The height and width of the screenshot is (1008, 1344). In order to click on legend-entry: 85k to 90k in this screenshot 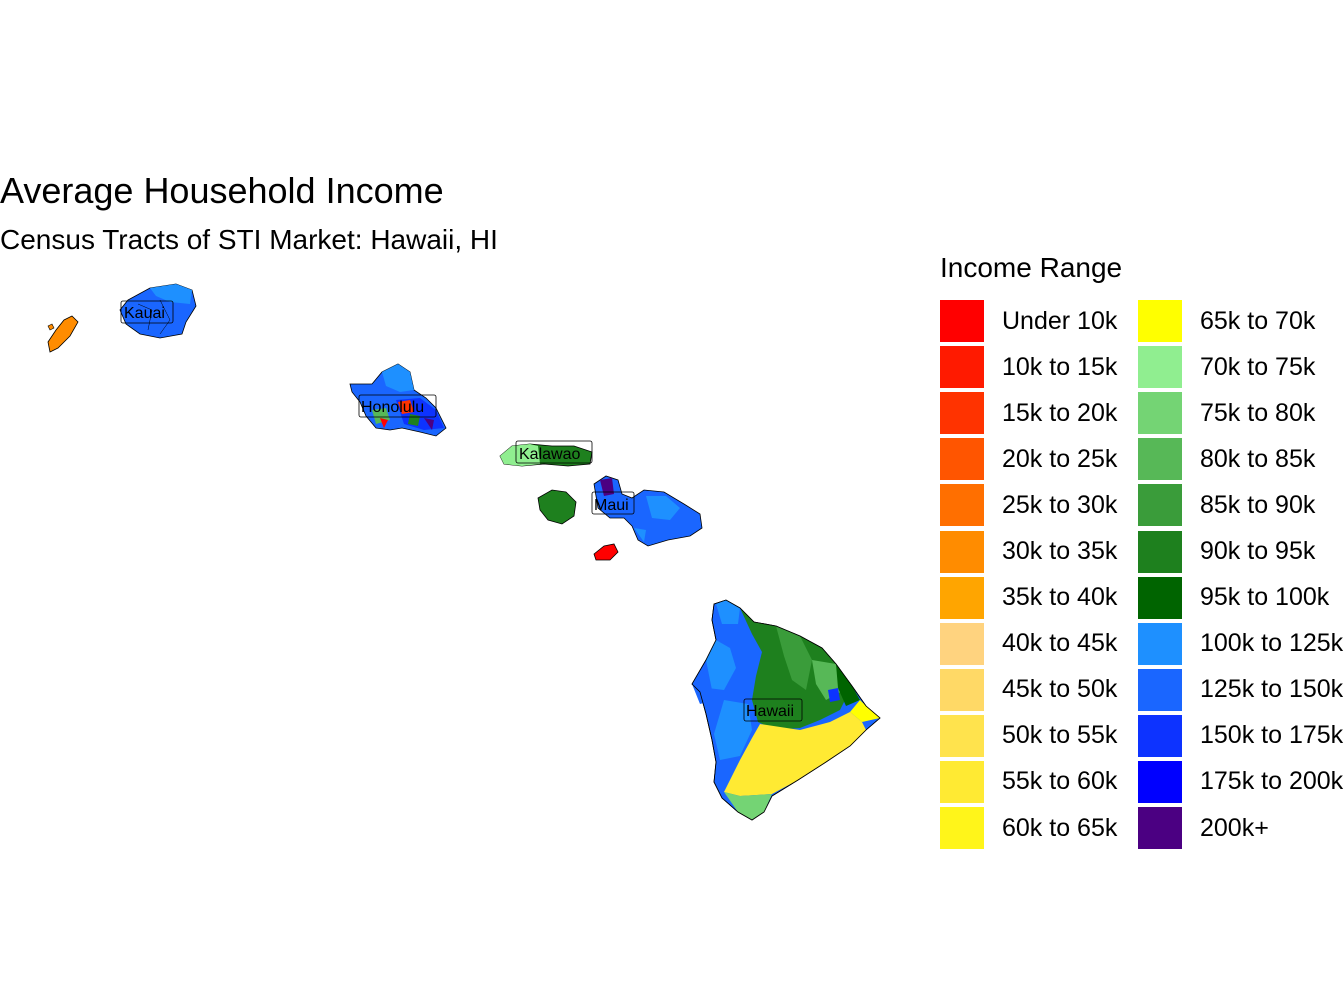, I will do `click(1237, 505)`.